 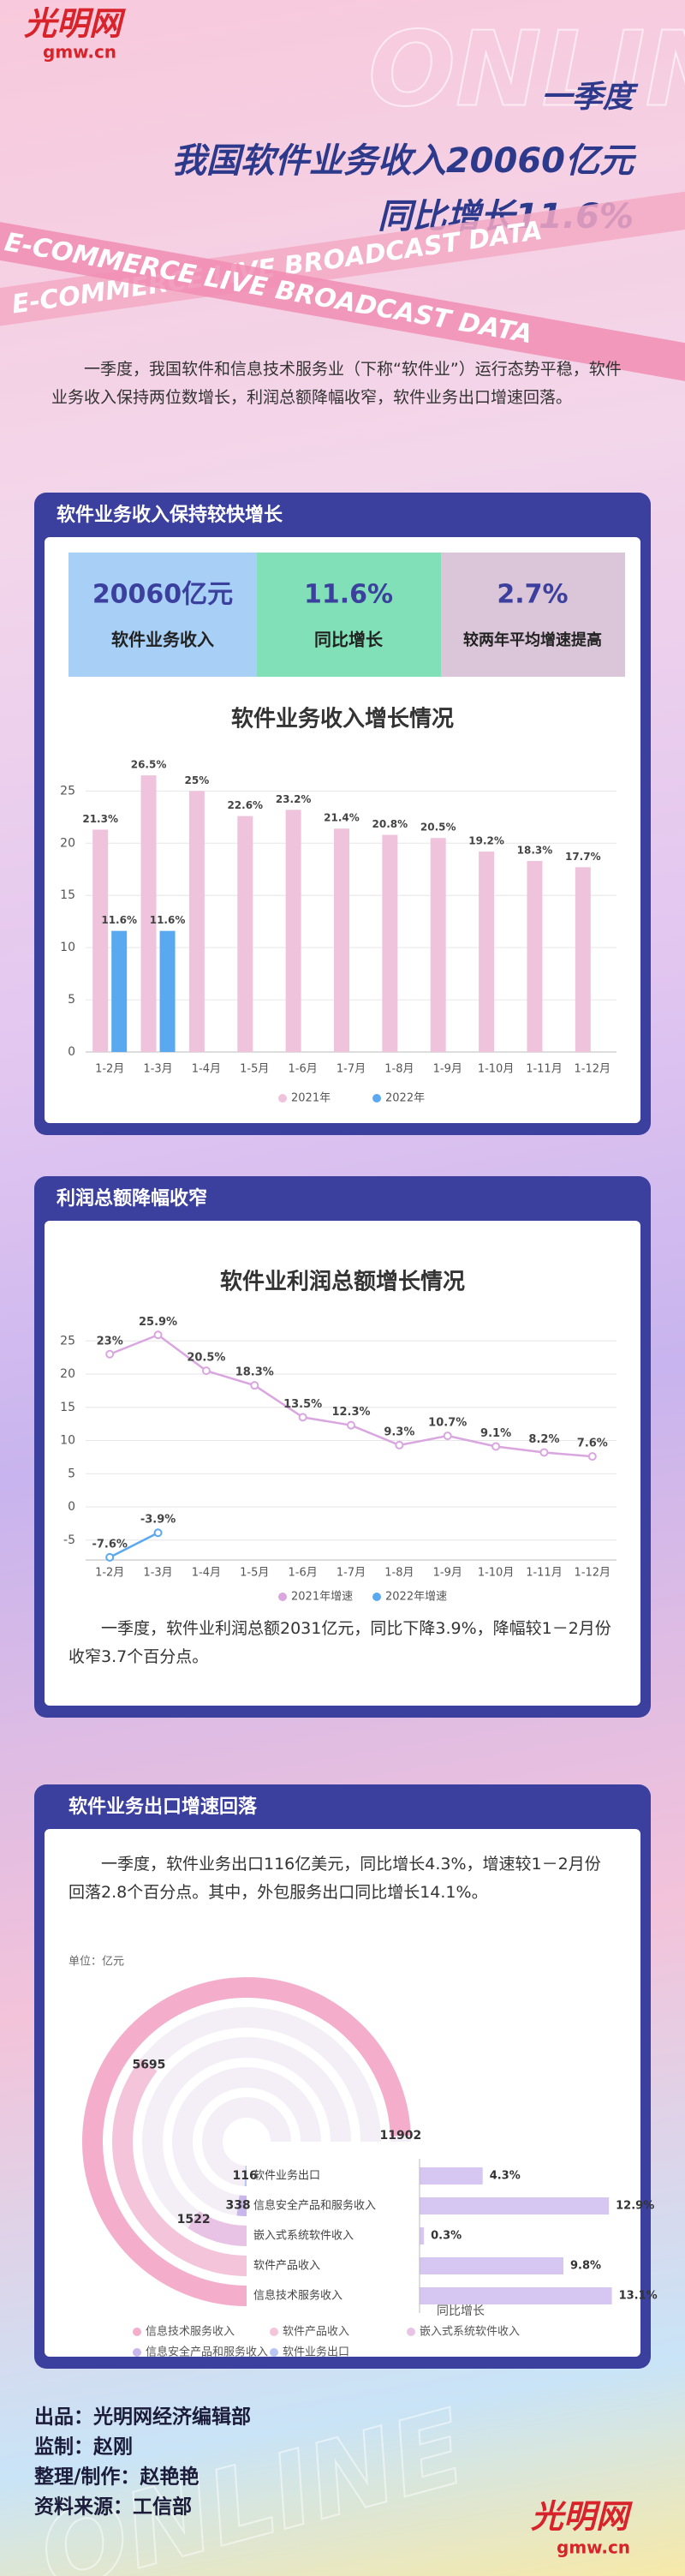 What do you see at coordinates (526, 70) in the screenshot?
I see `watermark: ONLINE` at bounding box center [526, 70].